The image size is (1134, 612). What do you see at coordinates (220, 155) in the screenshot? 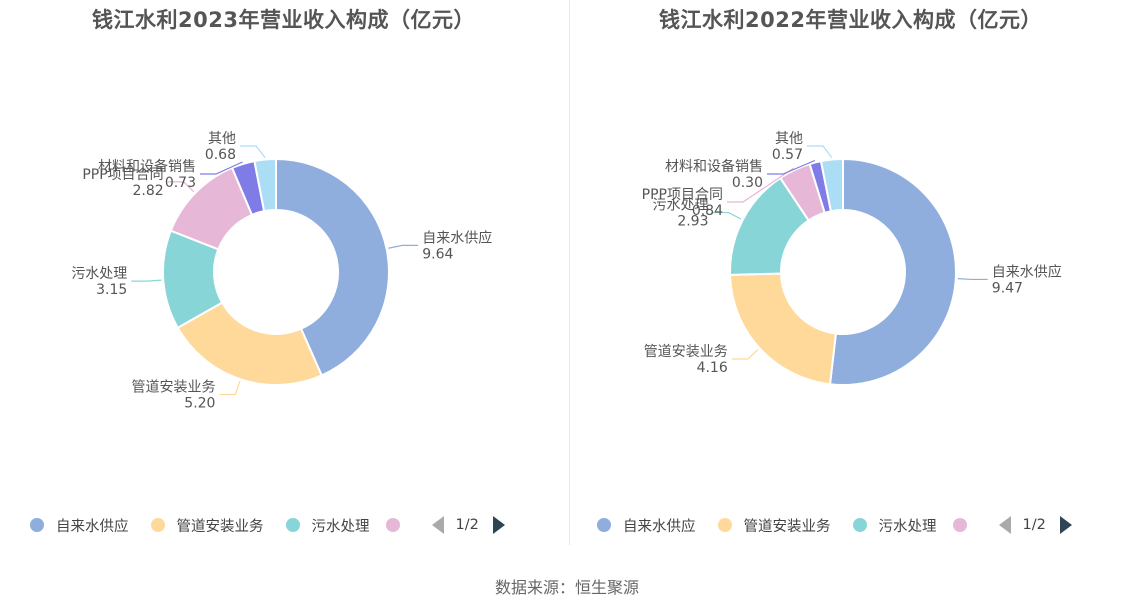
I see `slice-value-label: 0.68` at bounding box center [220, 155].